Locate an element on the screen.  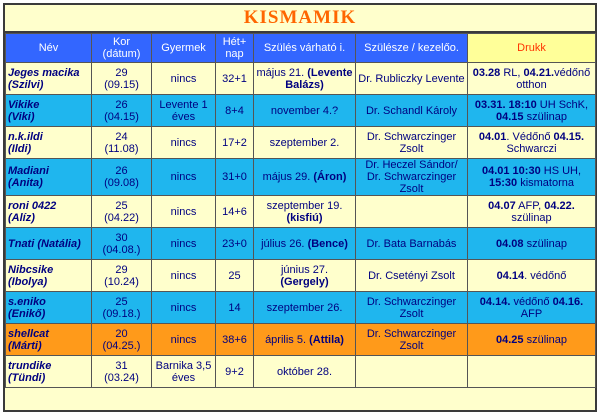
cell-name: roni 0422 (Alíz) is located at coordinates (48, 211).